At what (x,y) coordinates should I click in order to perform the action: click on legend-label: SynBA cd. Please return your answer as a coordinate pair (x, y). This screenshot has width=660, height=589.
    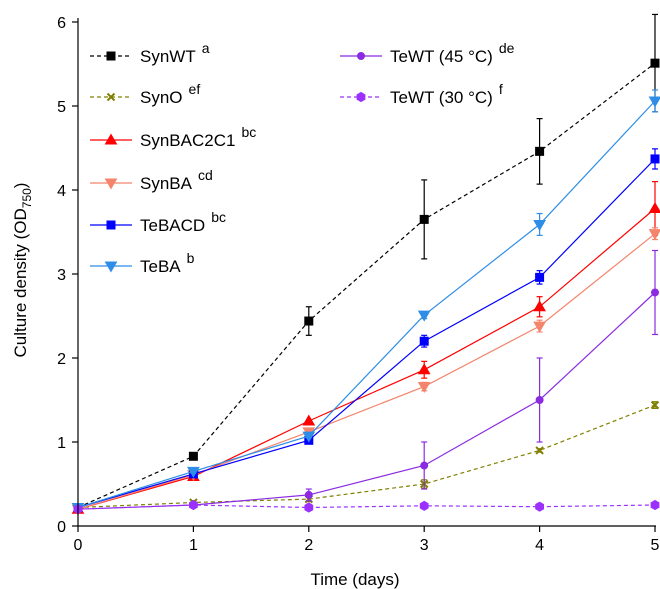
    Looking at the image, I should click on (176, 180).